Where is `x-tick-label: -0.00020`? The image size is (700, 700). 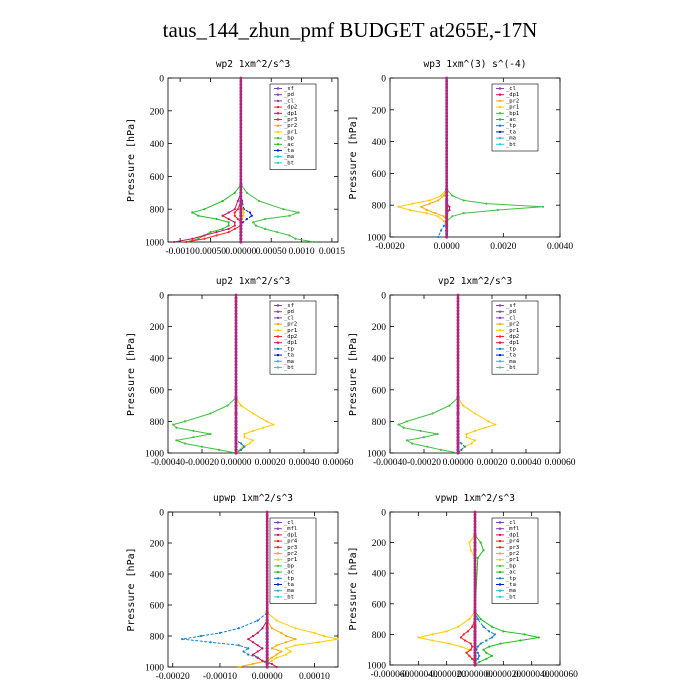 x-tick-label: -0.00020 is located at coordinates (173, 677).